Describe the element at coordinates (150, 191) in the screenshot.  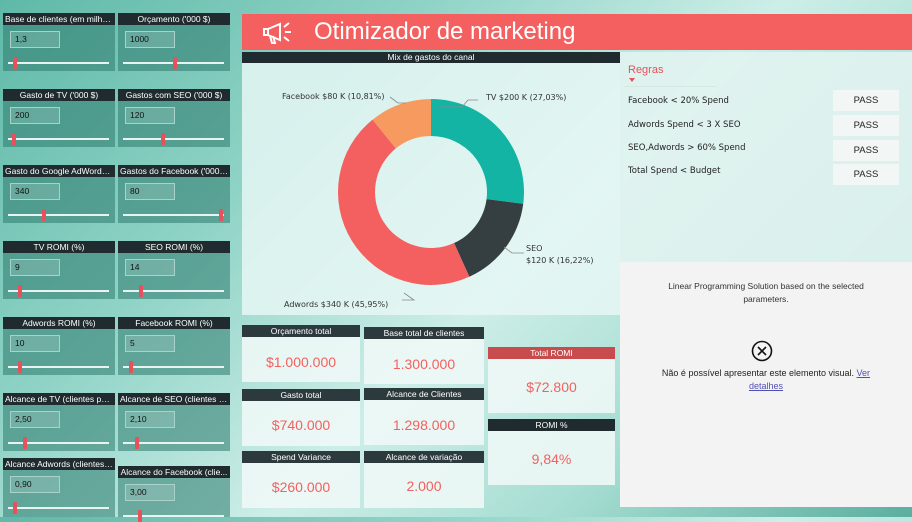
I see `slicer-value-input: 80` at that location.